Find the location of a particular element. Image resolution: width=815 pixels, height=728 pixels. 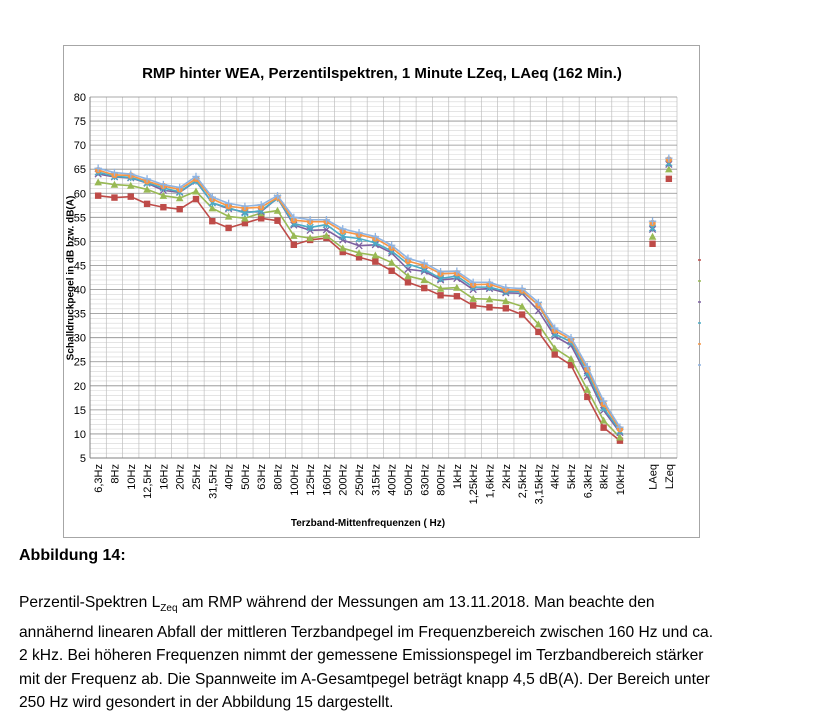

y-tick-label: 5 is located at coordinates (83, 459).